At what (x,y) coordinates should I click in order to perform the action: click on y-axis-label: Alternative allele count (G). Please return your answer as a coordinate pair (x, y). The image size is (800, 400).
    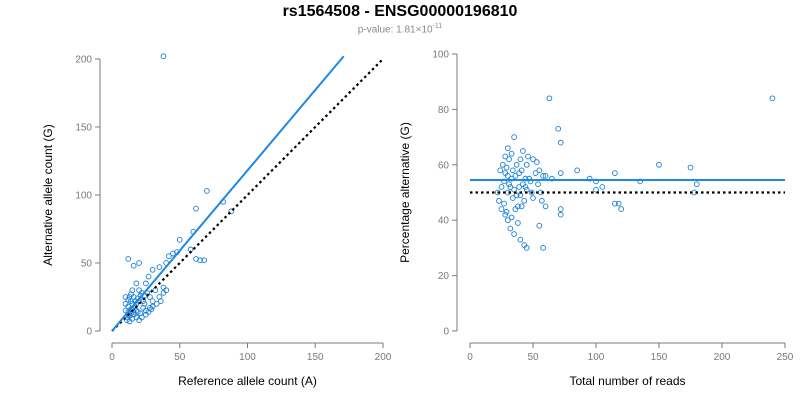
    Looking at the image, I should click on (48, 194).